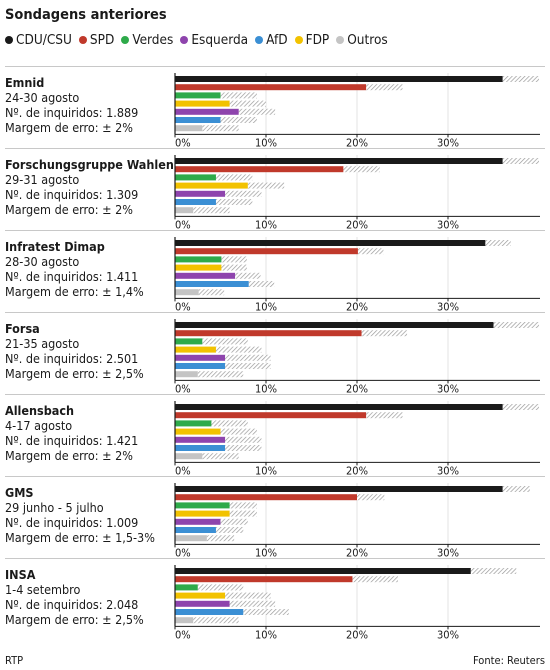  What do you see at coordinates (72, 194) in the screenshot?
I see `poll-sample: Nº. de inquiridos: 1.309` at bounding box center [72, 194].